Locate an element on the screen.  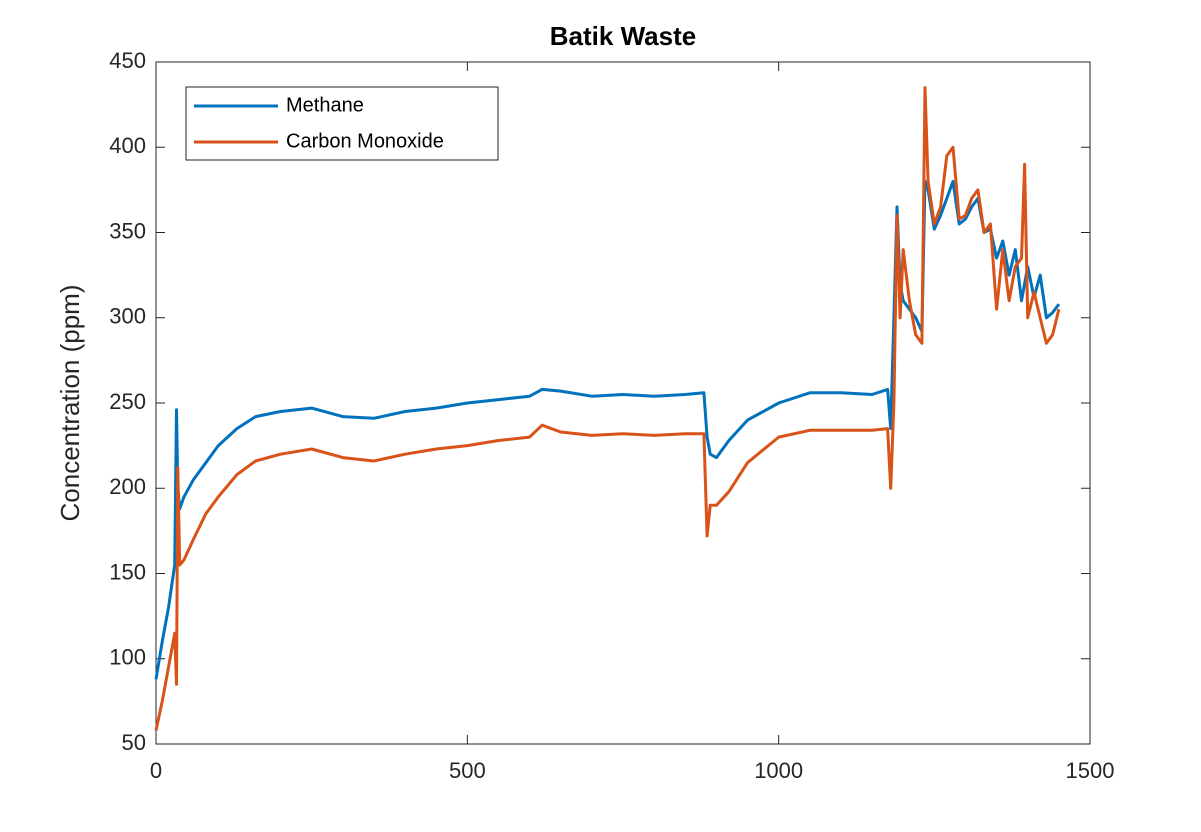
x-tick-label: 1500 is located at coordinates (1090, 770).